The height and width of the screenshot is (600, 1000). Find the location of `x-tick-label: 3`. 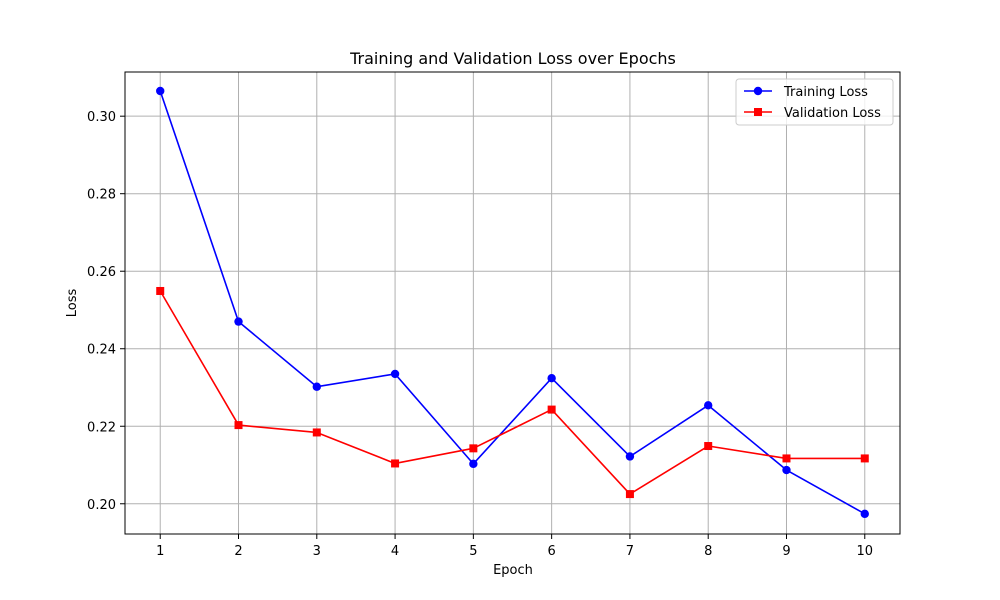

x-tick-label: 3 is located at coordinates (317, 551).